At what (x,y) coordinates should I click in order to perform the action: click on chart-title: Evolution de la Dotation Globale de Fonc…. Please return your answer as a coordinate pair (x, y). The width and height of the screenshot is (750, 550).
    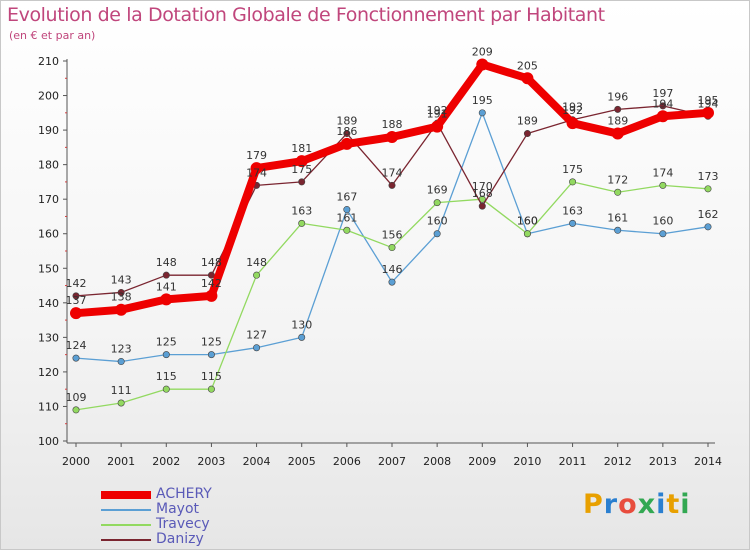
    Looking at the image, I should click on (306, 15).